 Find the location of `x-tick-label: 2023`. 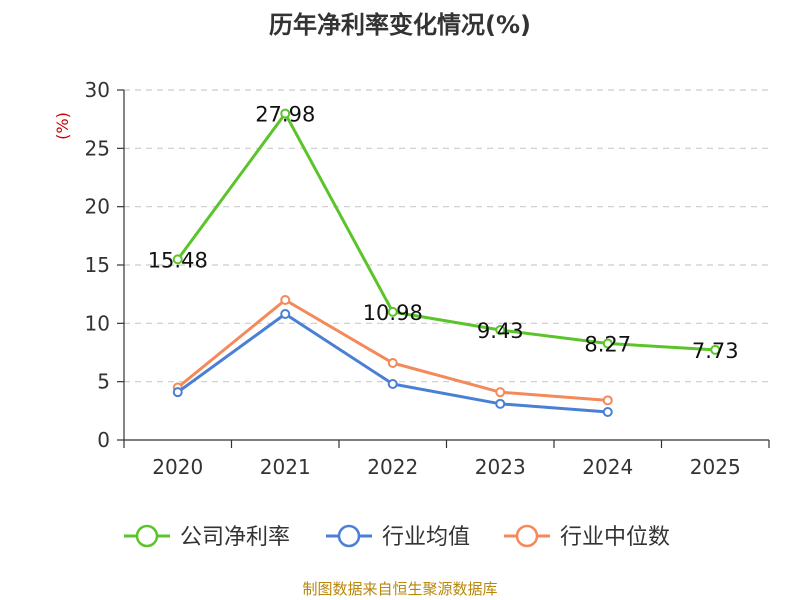

x-tick-label: 2023 is located at coordinates (500, 467).